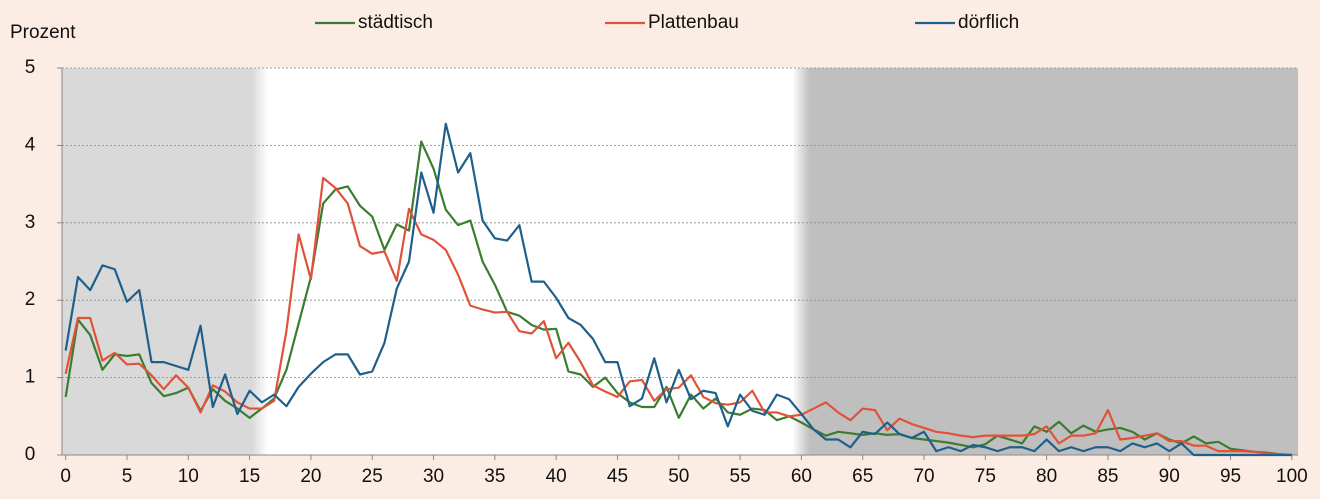 This screenshot has width=1320, height=499. What do you see at coordinates (188, 476) in the screenshot?
I see `x-tick-label: 10` at bounding box center [188, 476].